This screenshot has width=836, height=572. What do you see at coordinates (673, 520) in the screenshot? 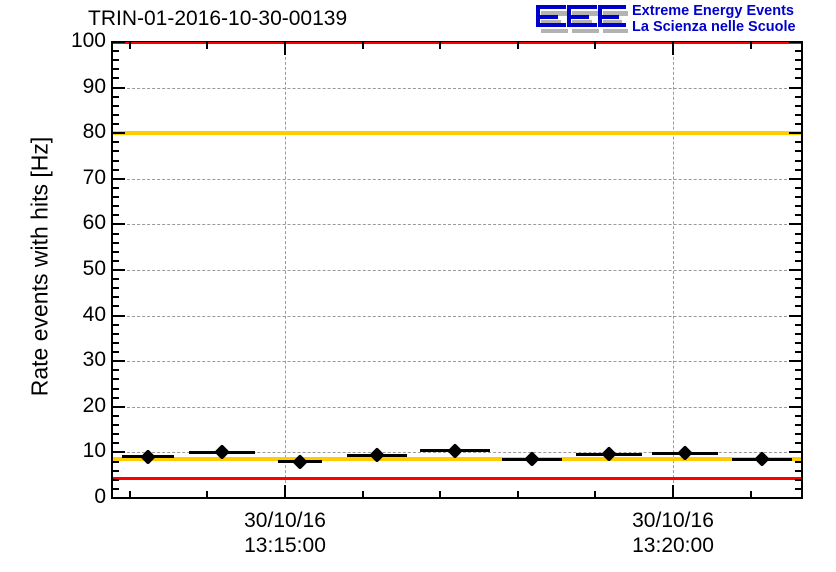
I see `x-tick-label-date: 30/10/16` at bounding box center [673, 520].